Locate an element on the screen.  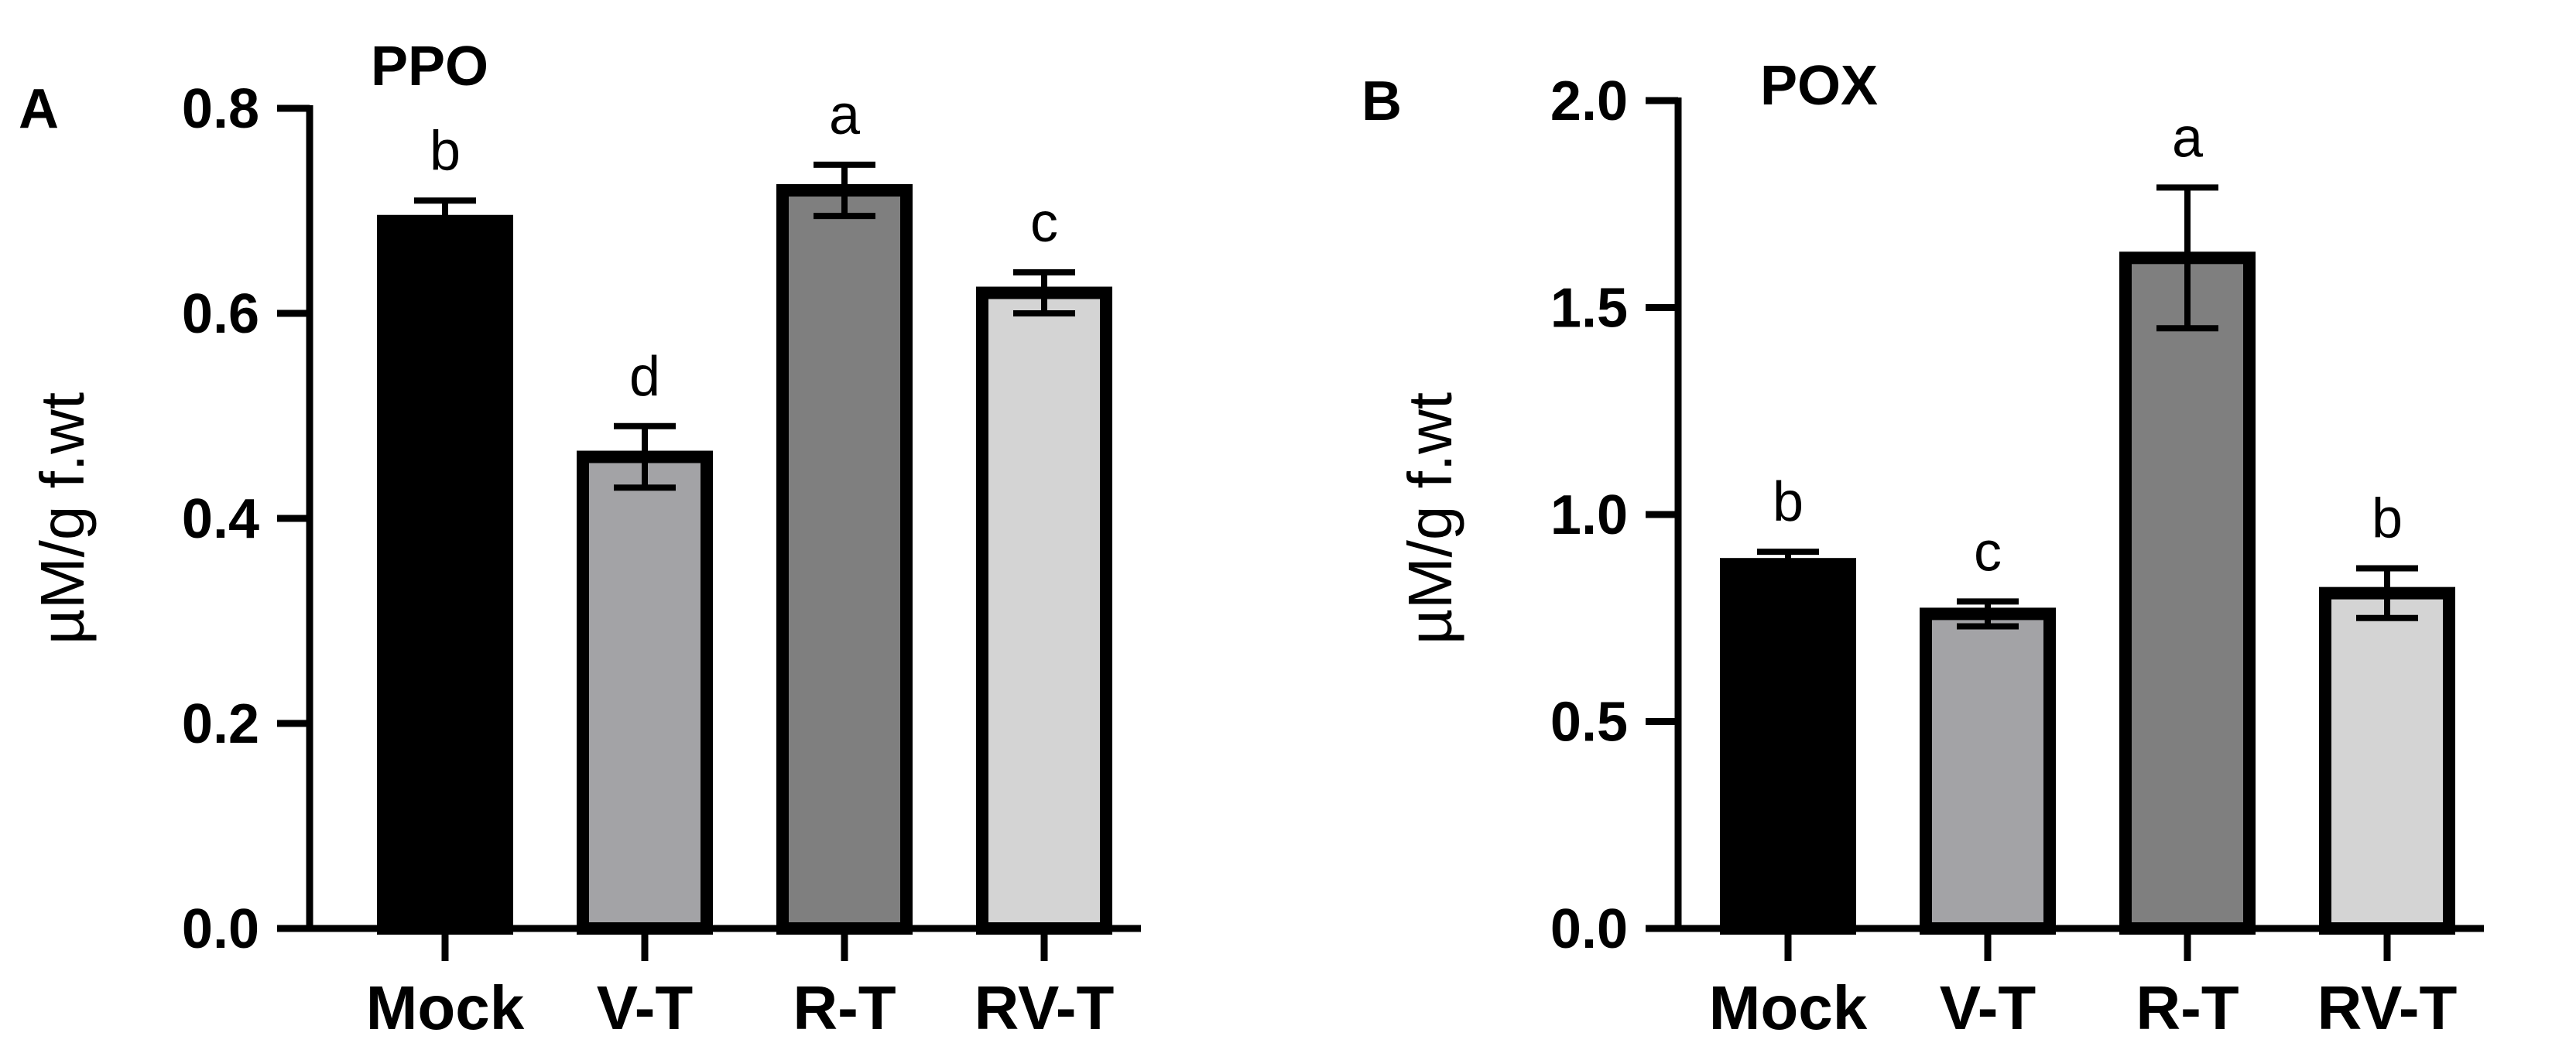
panel-a-y-tick-label: 0.0 is located at coordinates (220, 929).